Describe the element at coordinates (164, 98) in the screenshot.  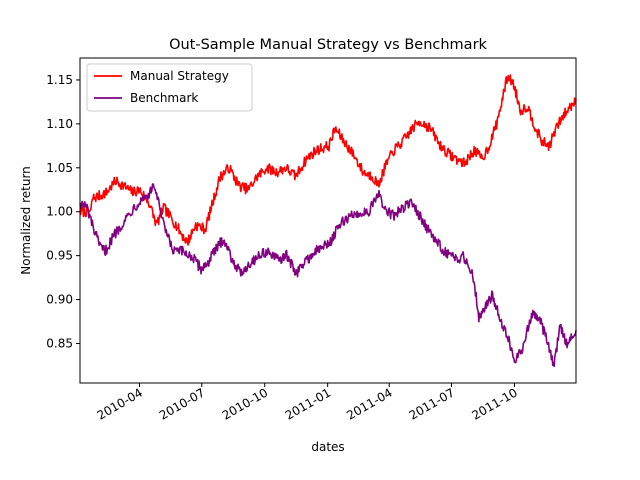
I see `legend-label-benchmark: Benchmark` at that location.